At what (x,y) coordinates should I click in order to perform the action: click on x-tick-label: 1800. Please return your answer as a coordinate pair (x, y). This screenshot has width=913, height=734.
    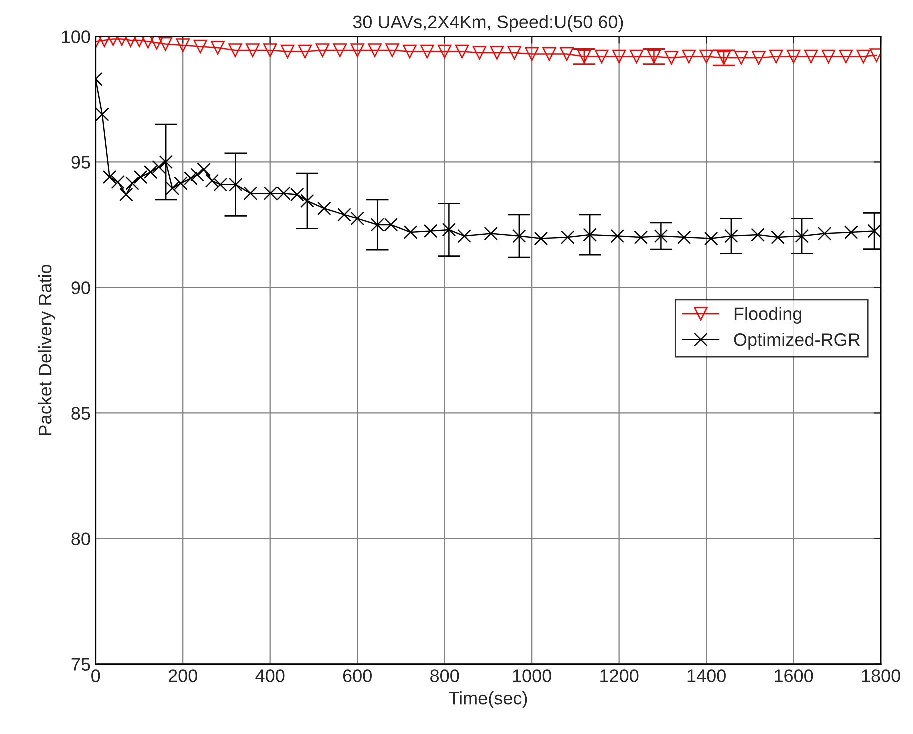
    Looking at the image, I should click on (881, 676).